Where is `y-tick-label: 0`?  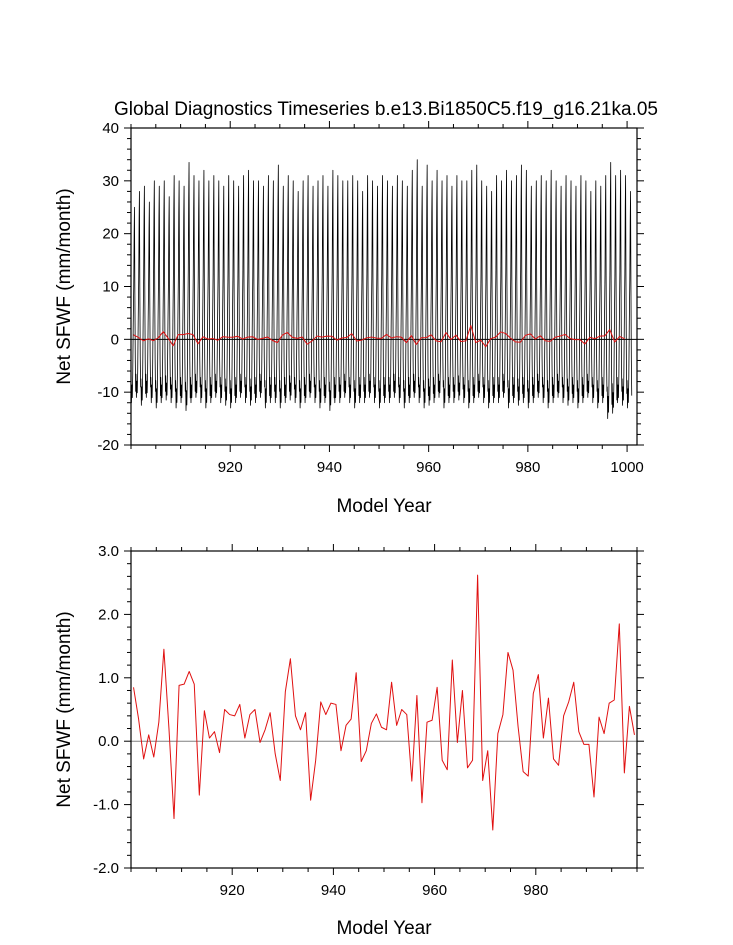
y-tick-label: 0 is located at coordinates (115, 339).